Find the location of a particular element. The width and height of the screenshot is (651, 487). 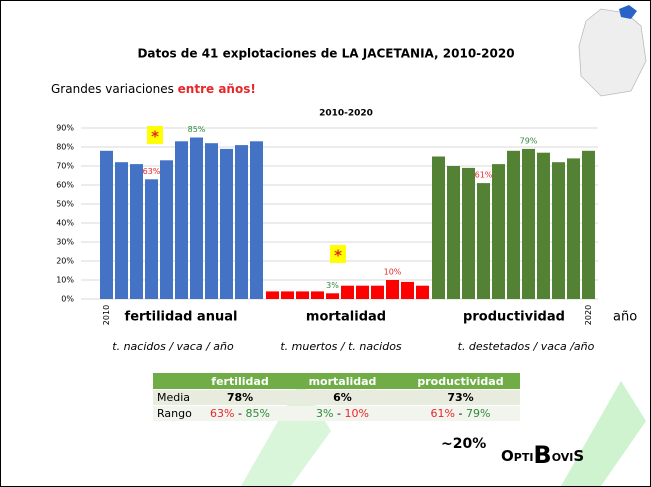

y-tick-label: 70% is located at coordinates (65, 166).